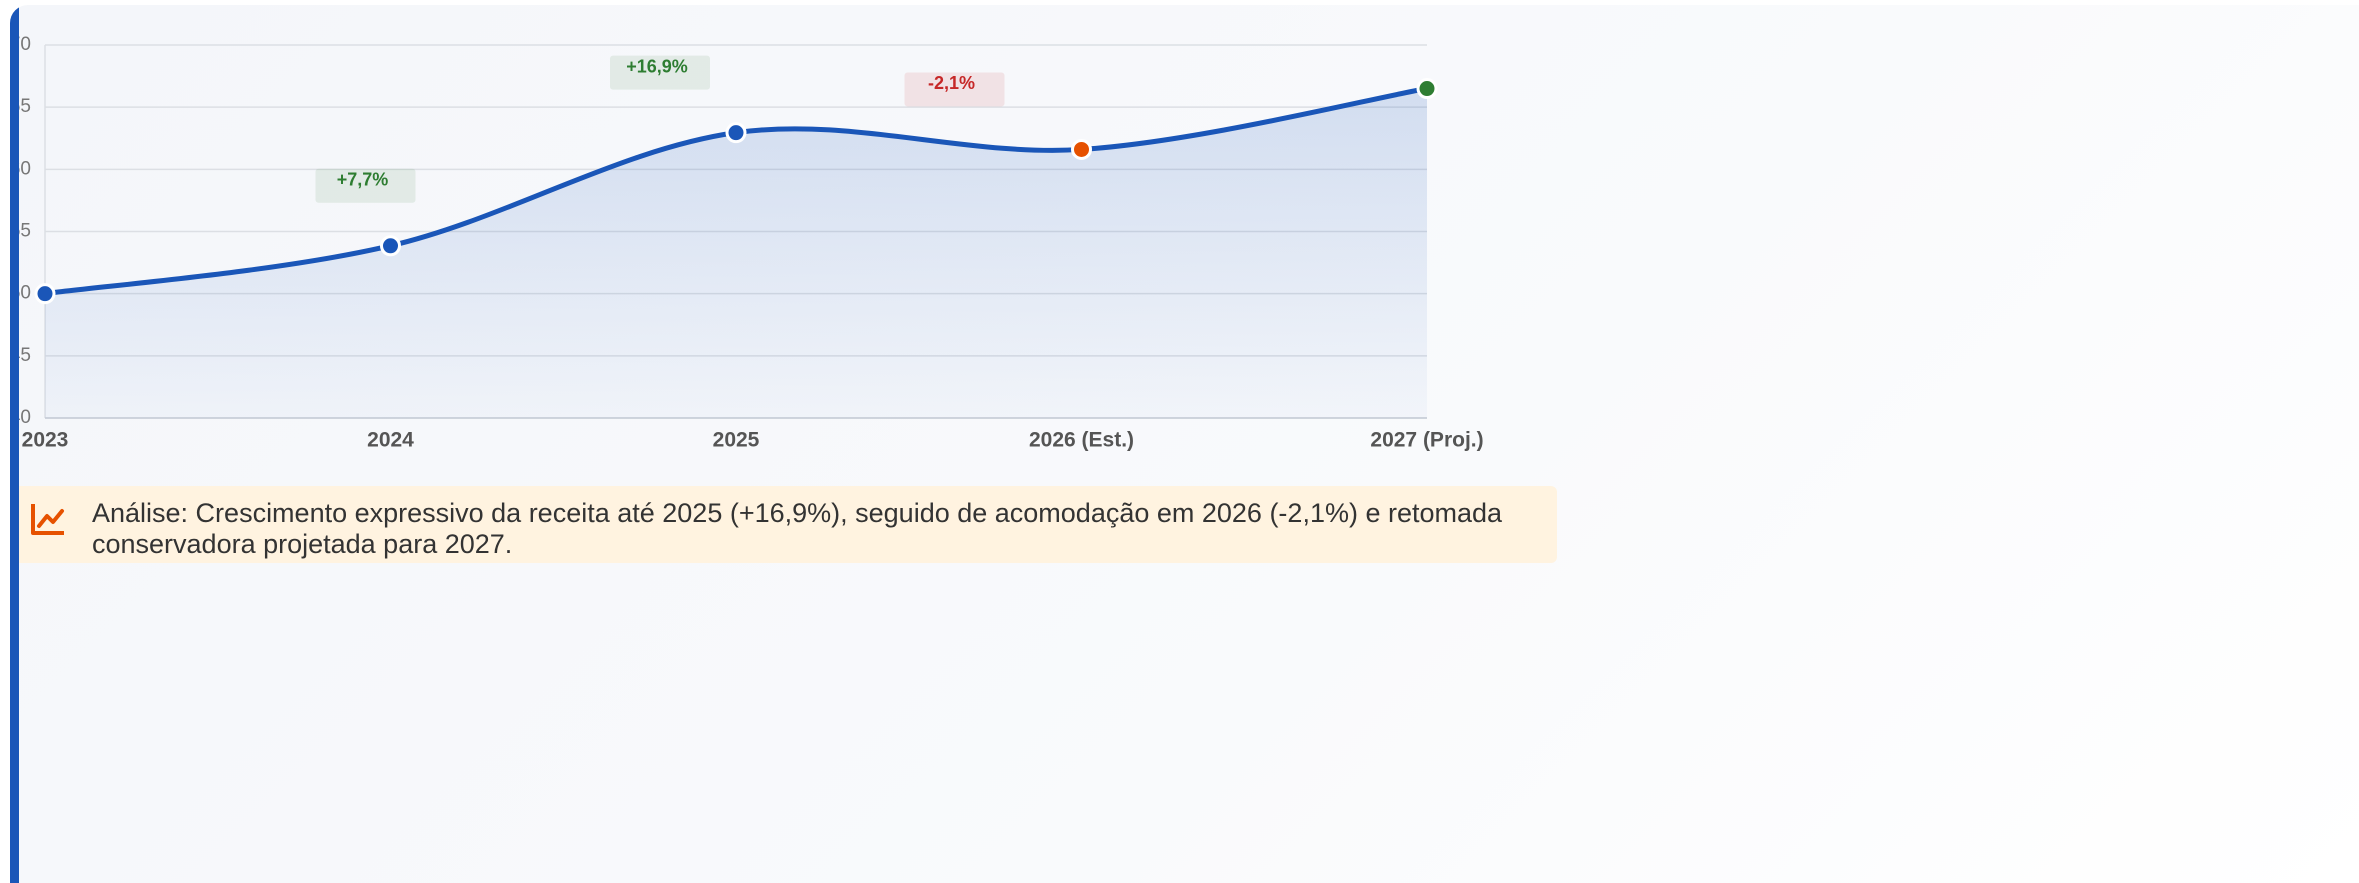  What do you see at coordinates (951, 83) in the screenshot?
I see `annotation-label: -2,1%` at bounding box center [951, 83].